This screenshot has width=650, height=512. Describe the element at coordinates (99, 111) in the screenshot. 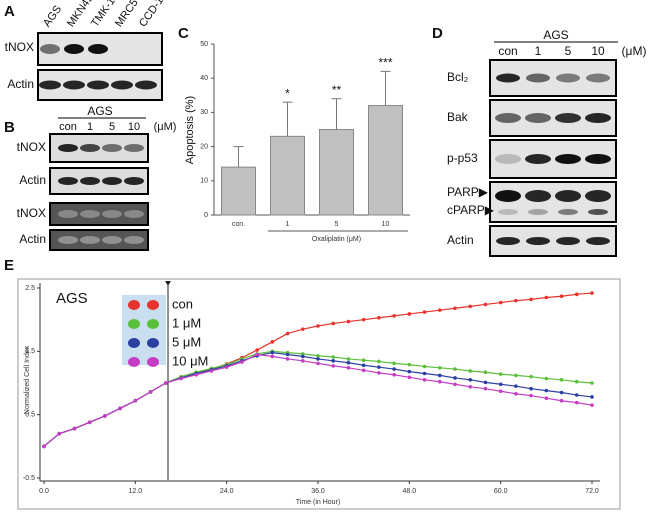

I see `group-label: AGS` at that location.